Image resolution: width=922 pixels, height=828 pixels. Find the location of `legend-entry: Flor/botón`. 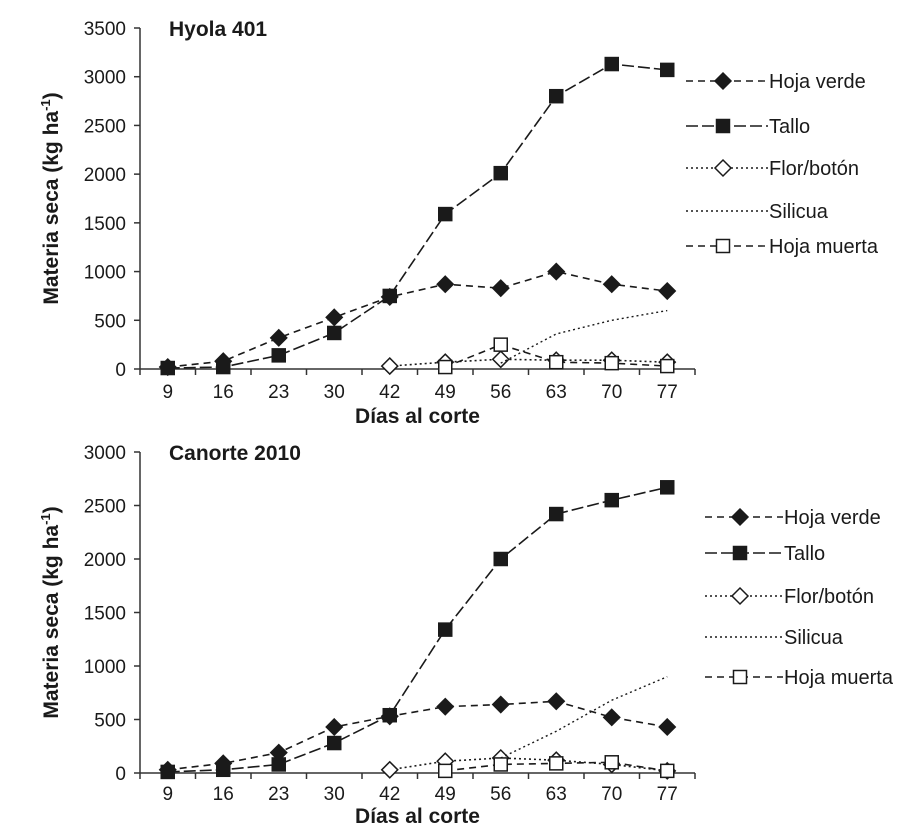

legend-entry: Flor/botón is located at coordinates (789, 597).